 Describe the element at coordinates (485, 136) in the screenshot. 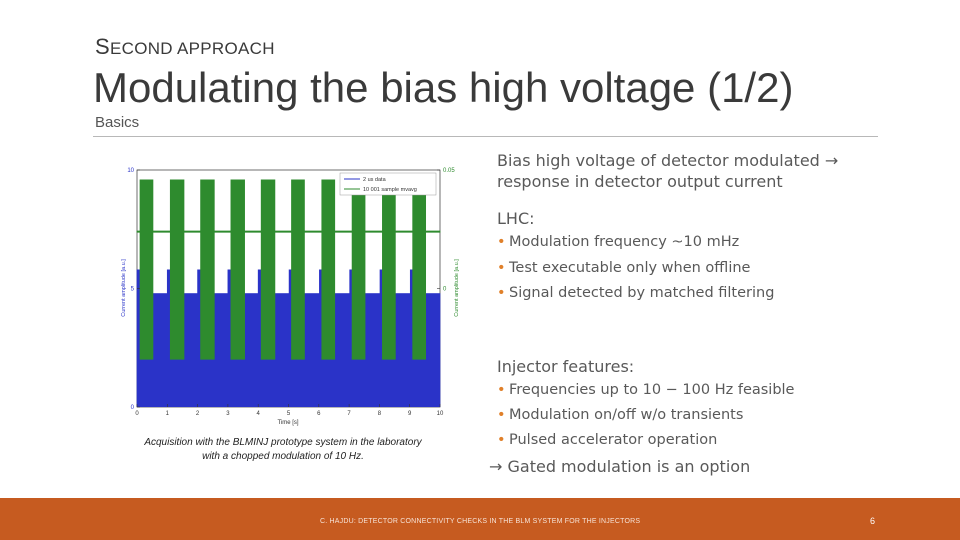

I see `title-divider` at that location.